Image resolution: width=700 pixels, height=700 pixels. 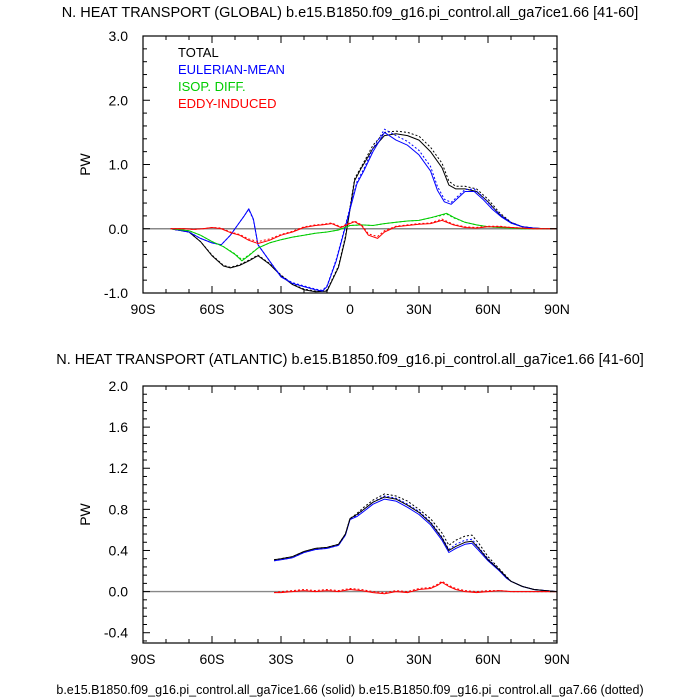 I want to click on series-line-7-dotted, so click(x=363, y=230).